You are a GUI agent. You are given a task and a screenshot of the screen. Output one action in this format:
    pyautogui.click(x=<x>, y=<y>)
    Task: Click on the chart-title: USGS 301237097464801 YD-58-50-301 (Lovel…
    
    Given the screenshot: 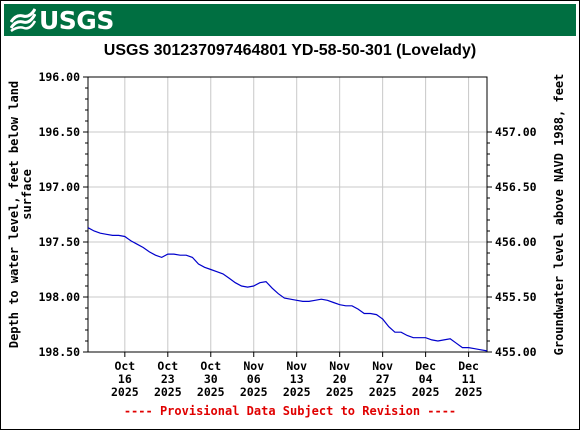 What is the action you would take?
    pyautogui.click(x=290, y=50)
    